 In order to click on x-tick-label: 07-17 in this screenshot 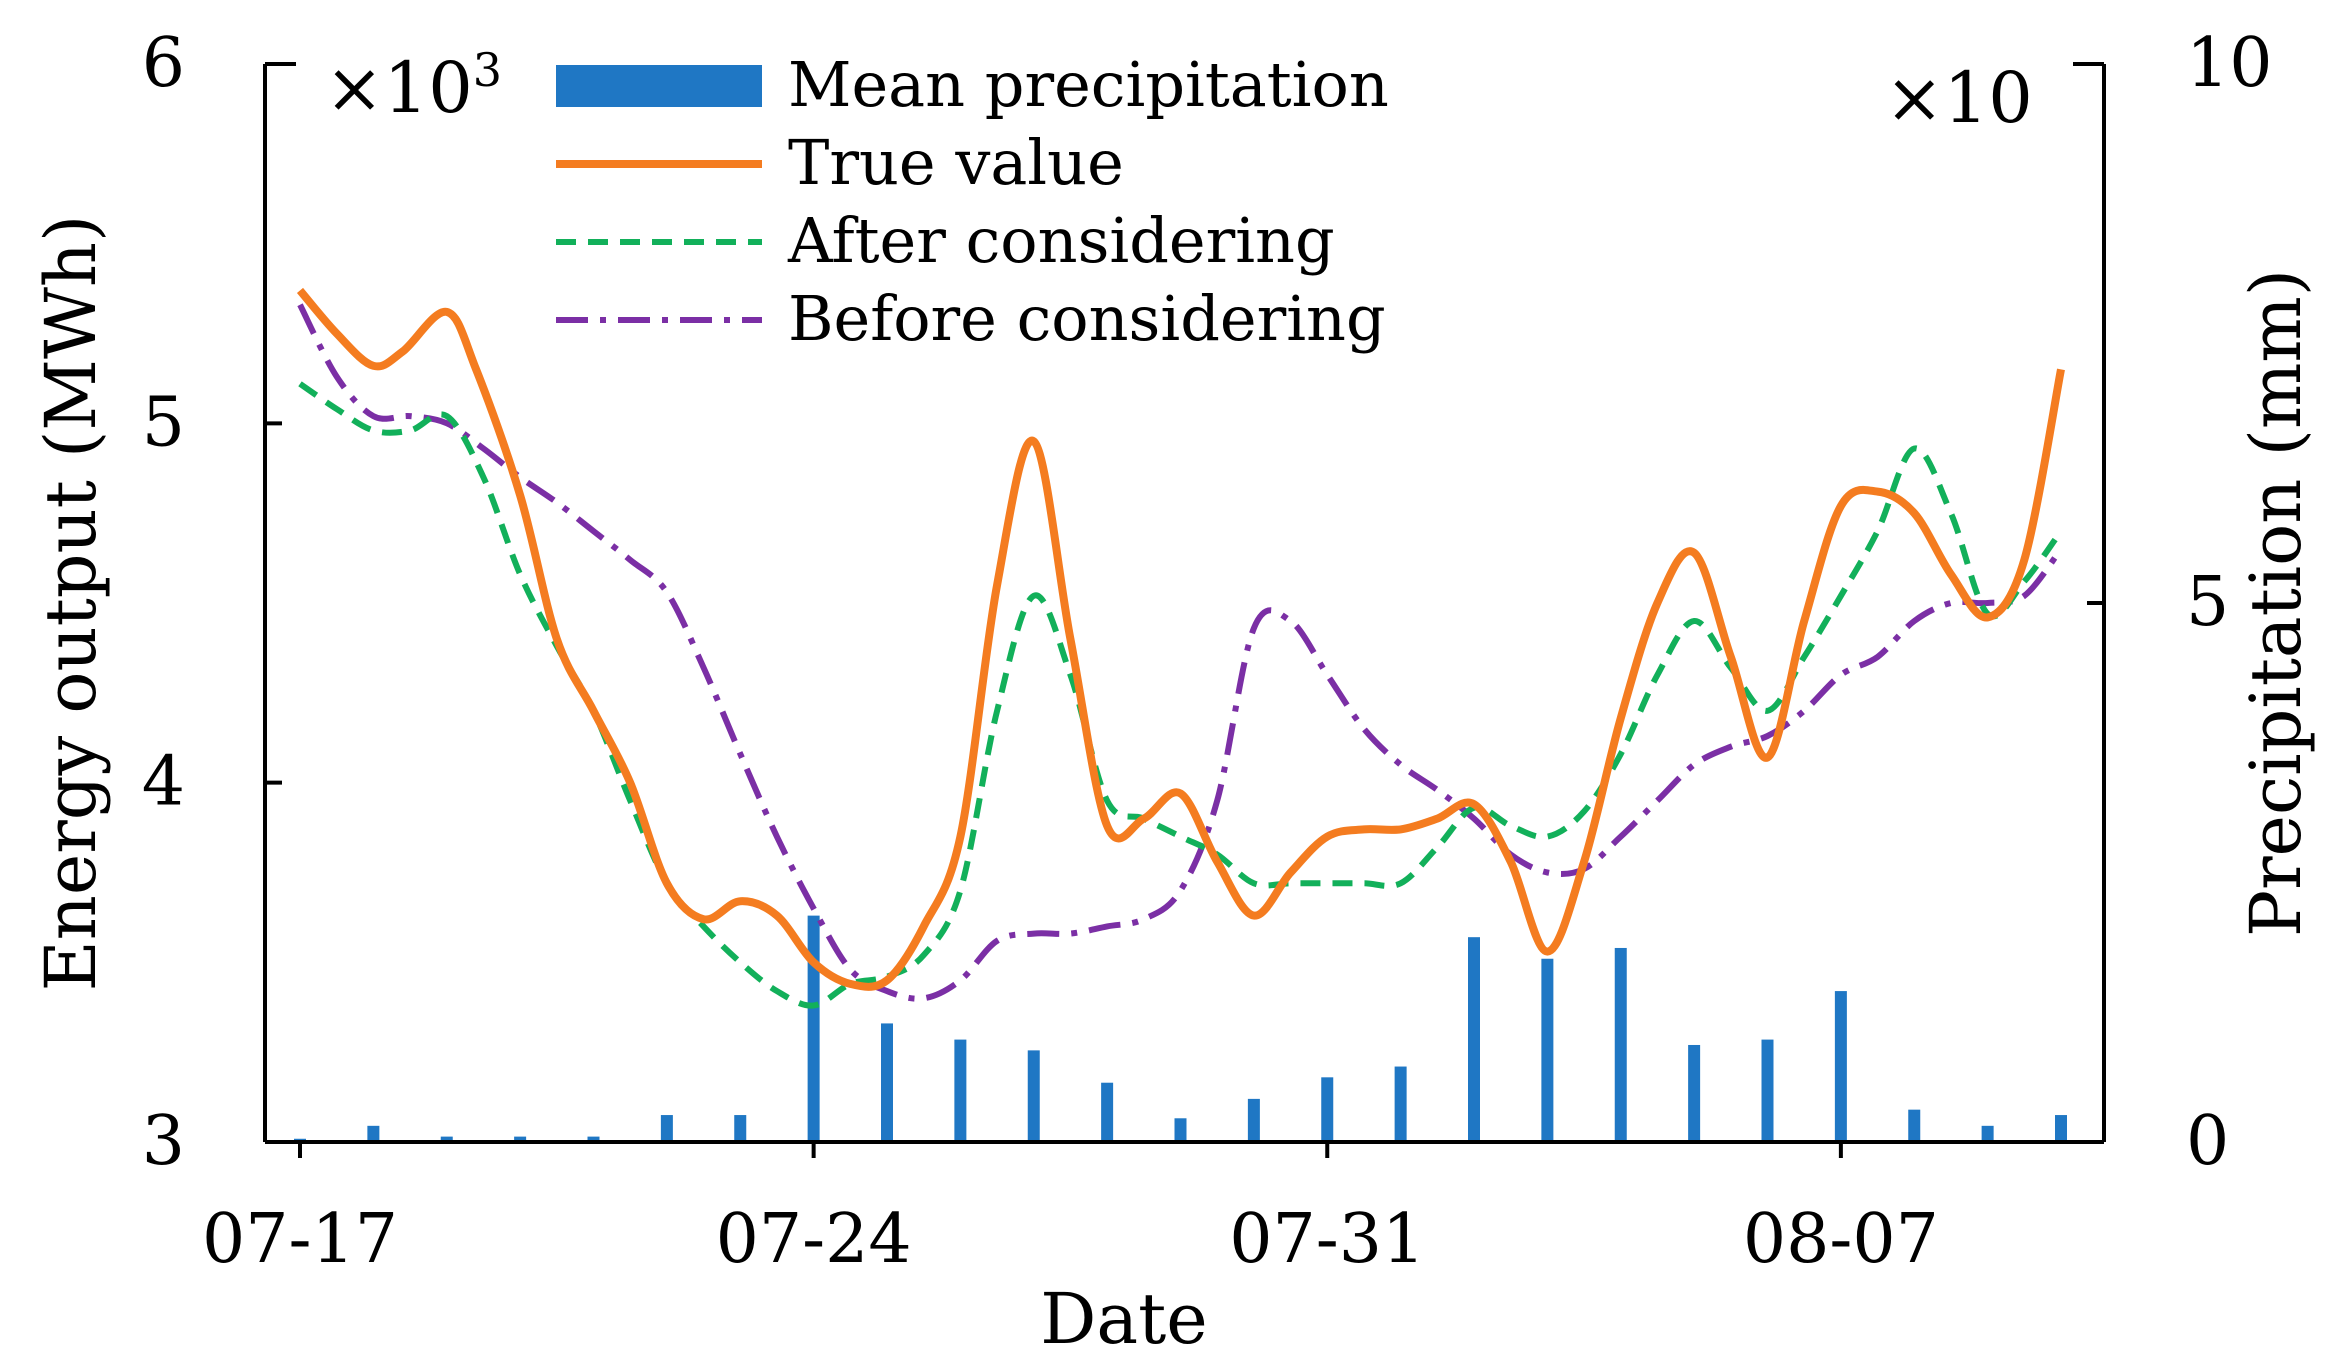, I will do `click(300, 1239)`.